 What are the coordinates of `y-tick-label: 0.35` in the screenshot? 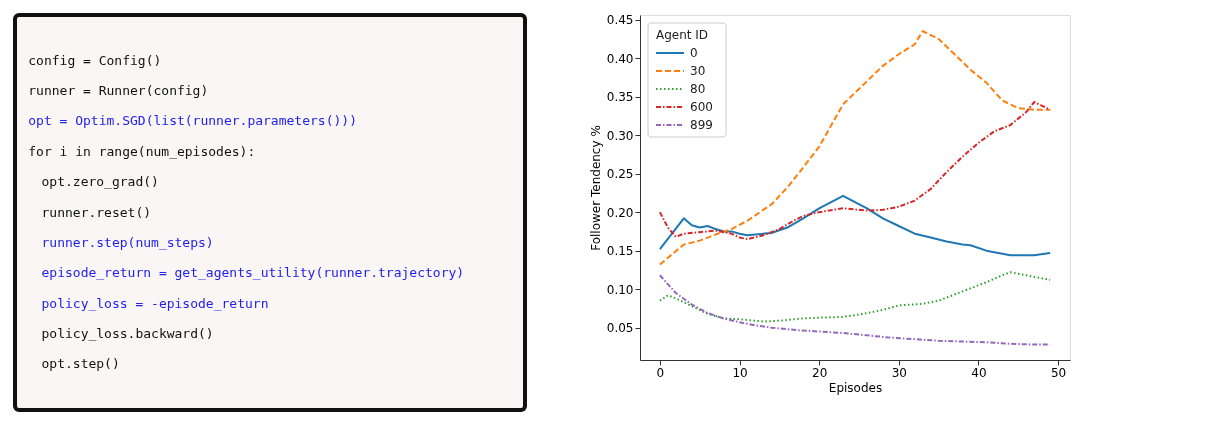 It's located at (620, 97).